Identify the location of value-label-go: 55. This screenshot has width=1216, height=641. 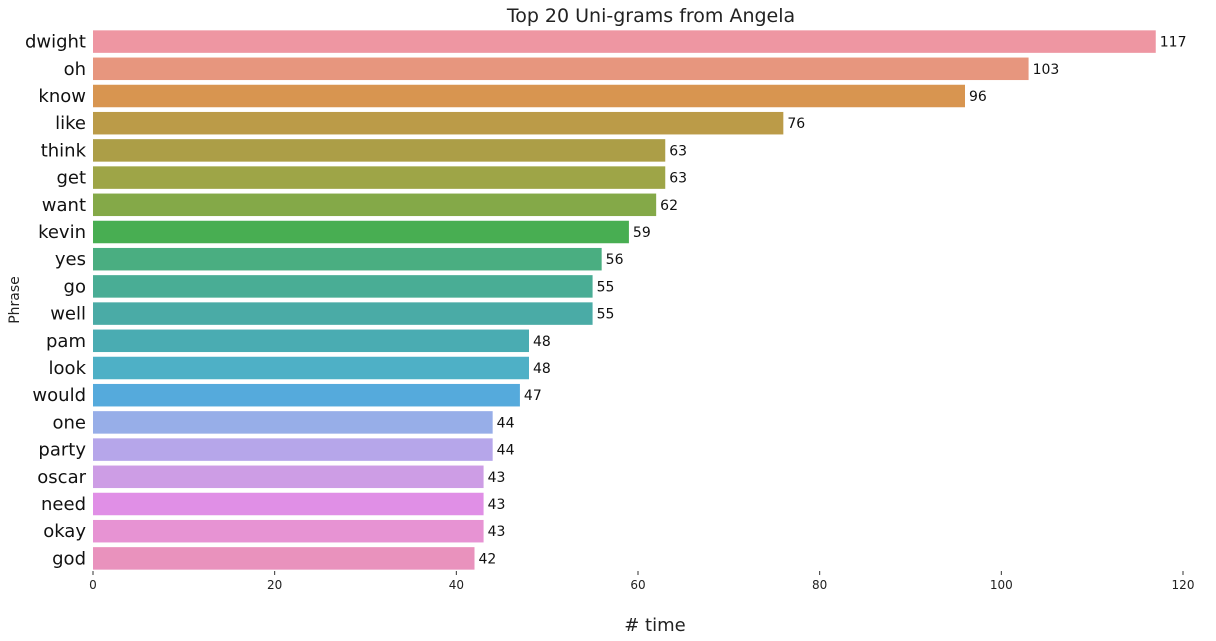
(606, 287).